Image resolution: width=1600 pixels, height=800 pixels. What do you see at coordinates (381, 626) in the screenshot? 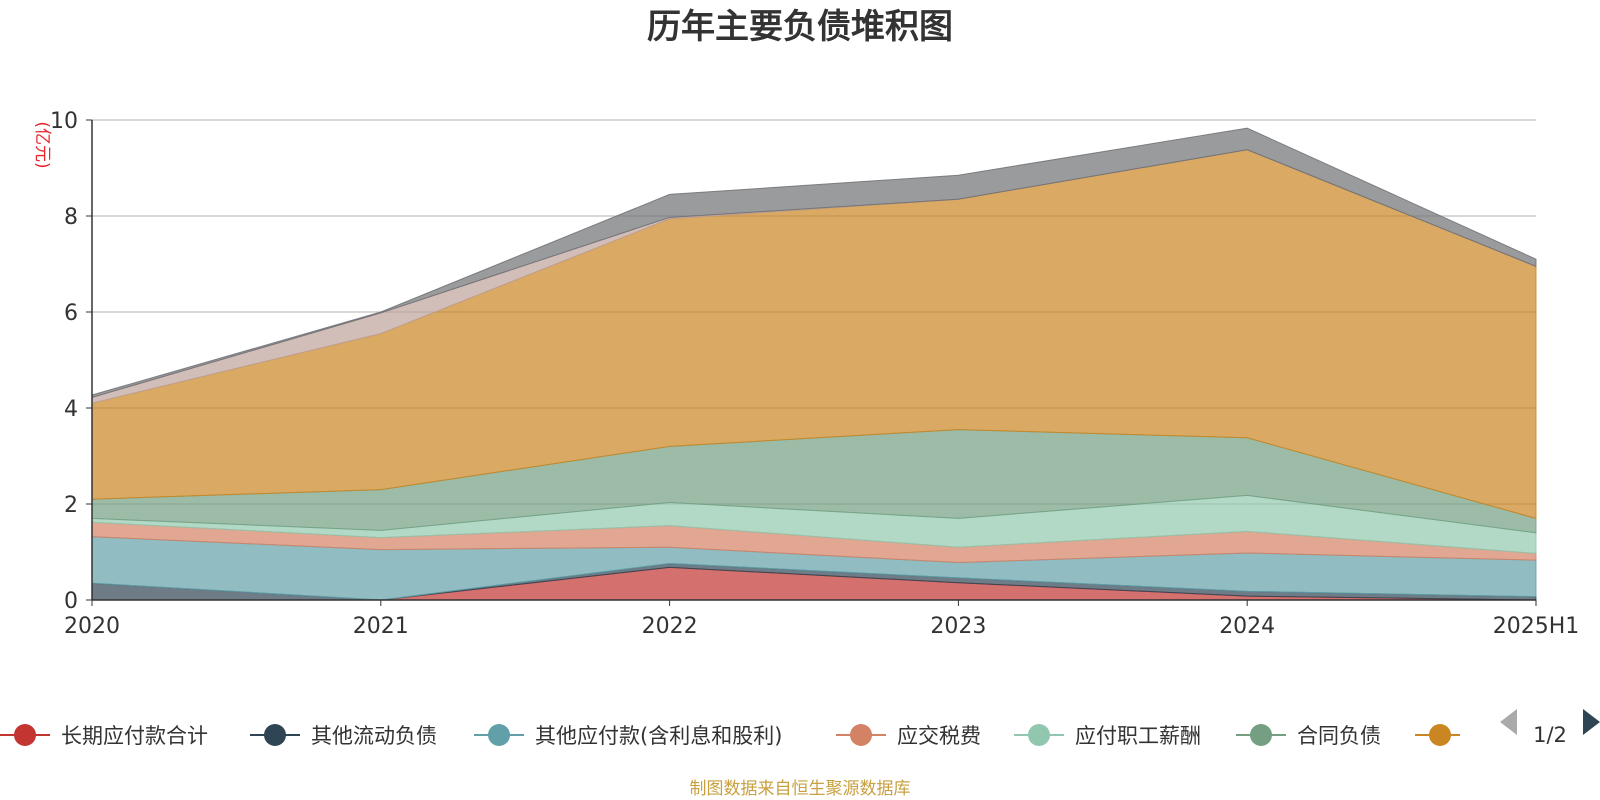
I see `x-tick-label: 2021` at bounding box center [381, 626].